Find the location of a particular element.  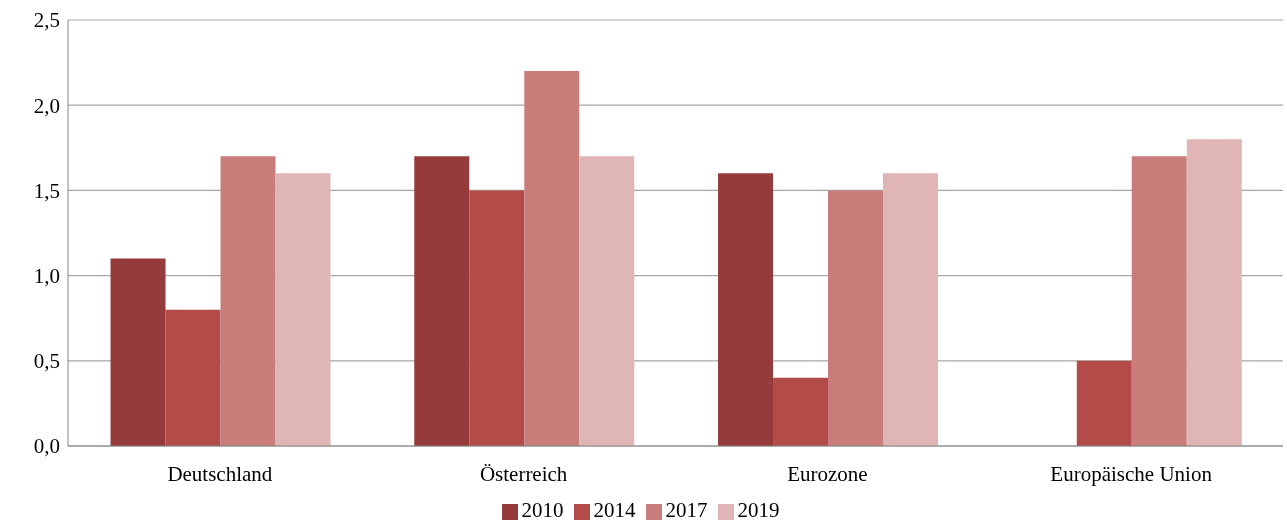

y-tick-label: 2,5 is located at coordinates (46, 20).